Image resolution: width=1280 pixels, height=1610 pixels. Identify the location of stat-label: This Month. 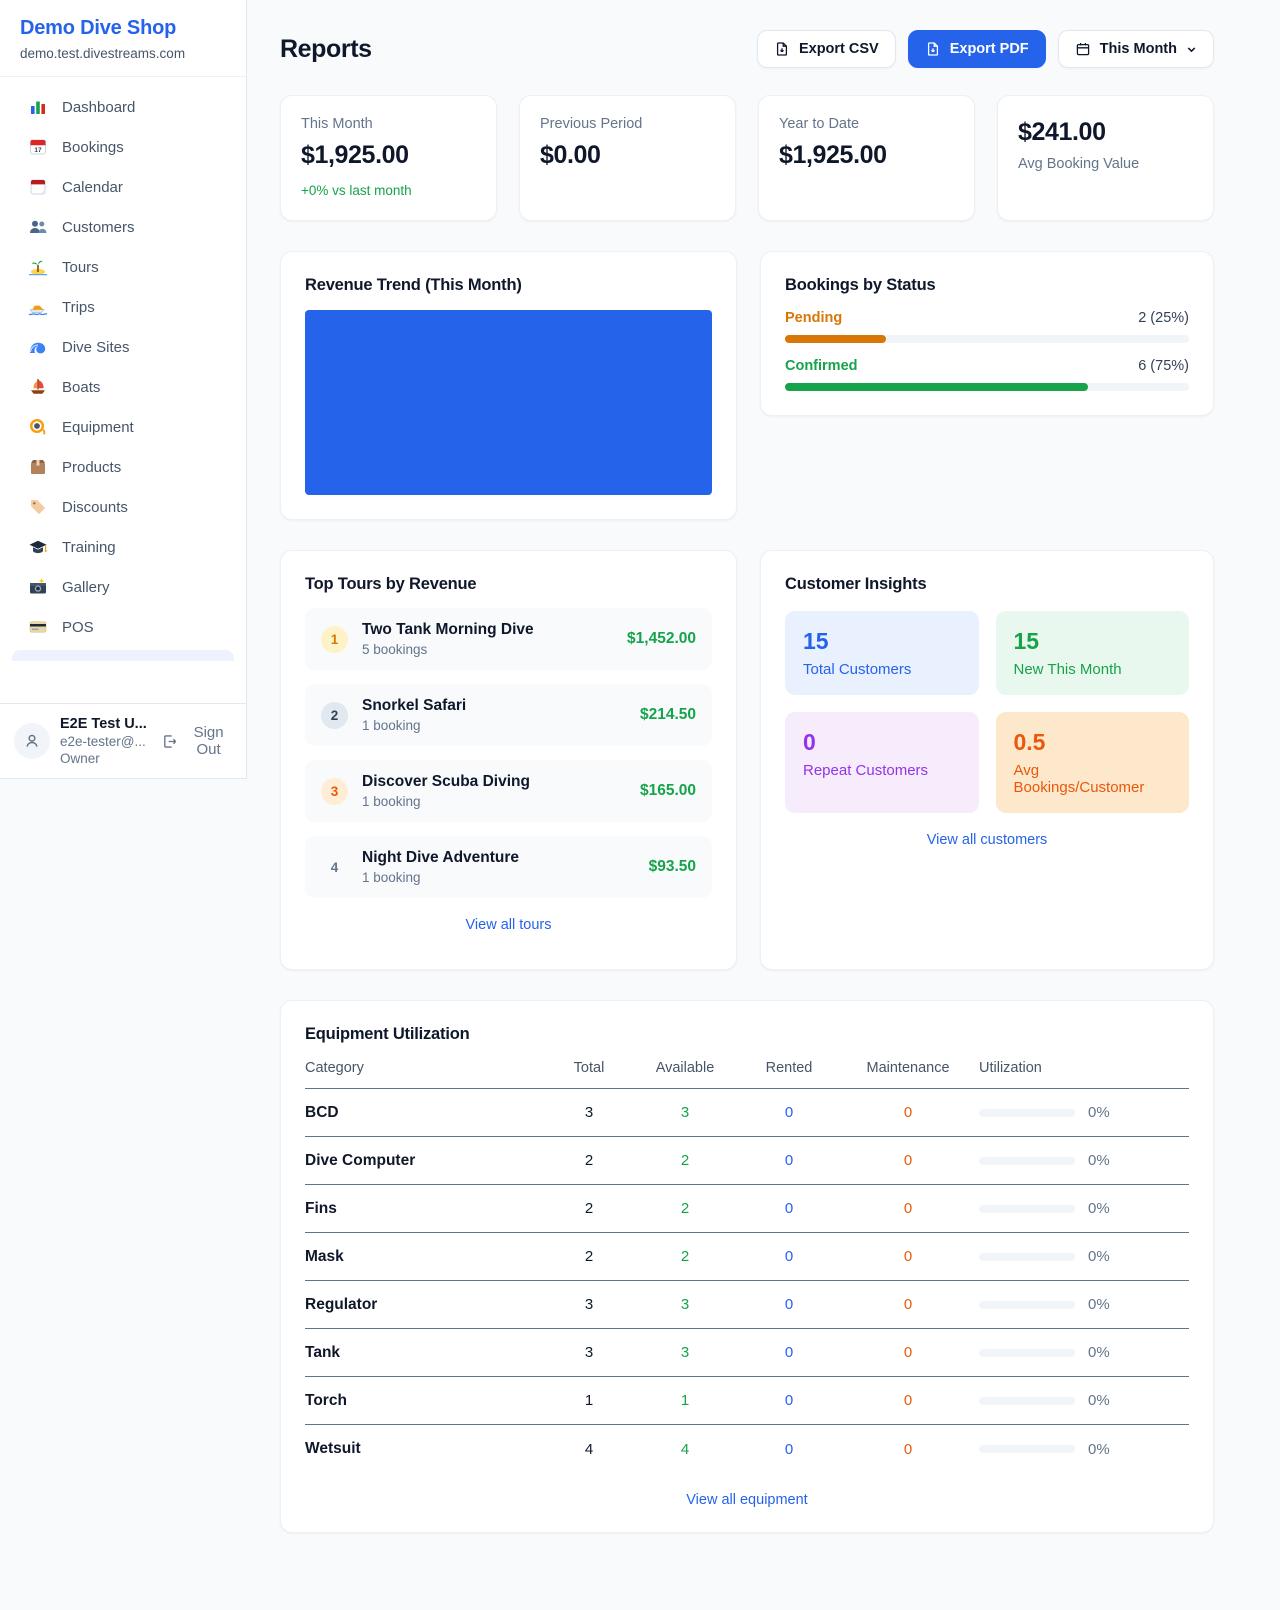
(337, 124).